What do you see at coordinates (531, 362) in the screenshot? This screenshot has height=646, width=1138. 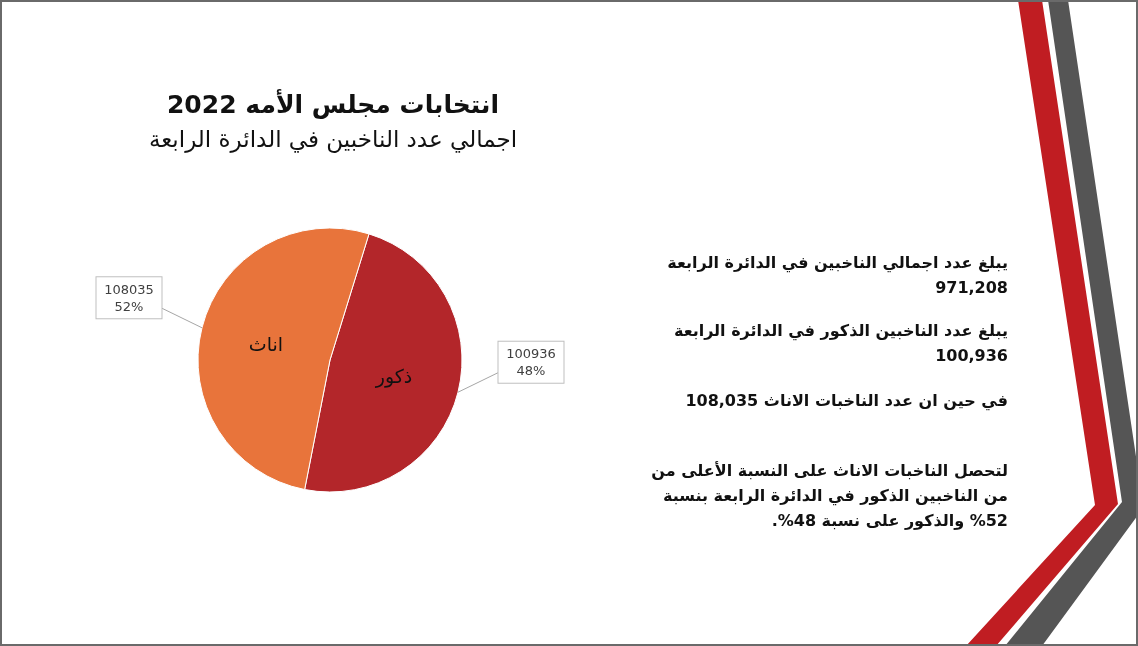 I see `data-label: 100936 48%` at bounding box center [531, 362].